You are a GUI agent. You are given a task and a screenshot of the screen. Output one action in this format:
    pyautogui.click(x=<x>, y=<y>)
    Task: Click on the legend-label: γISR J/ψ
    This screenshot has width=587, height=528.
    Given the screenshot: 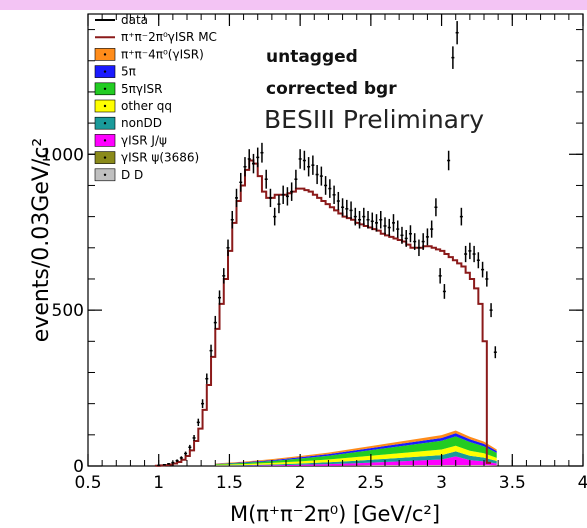 What is the action you would take?
    pyautogui.click(x=144, y=140)
    